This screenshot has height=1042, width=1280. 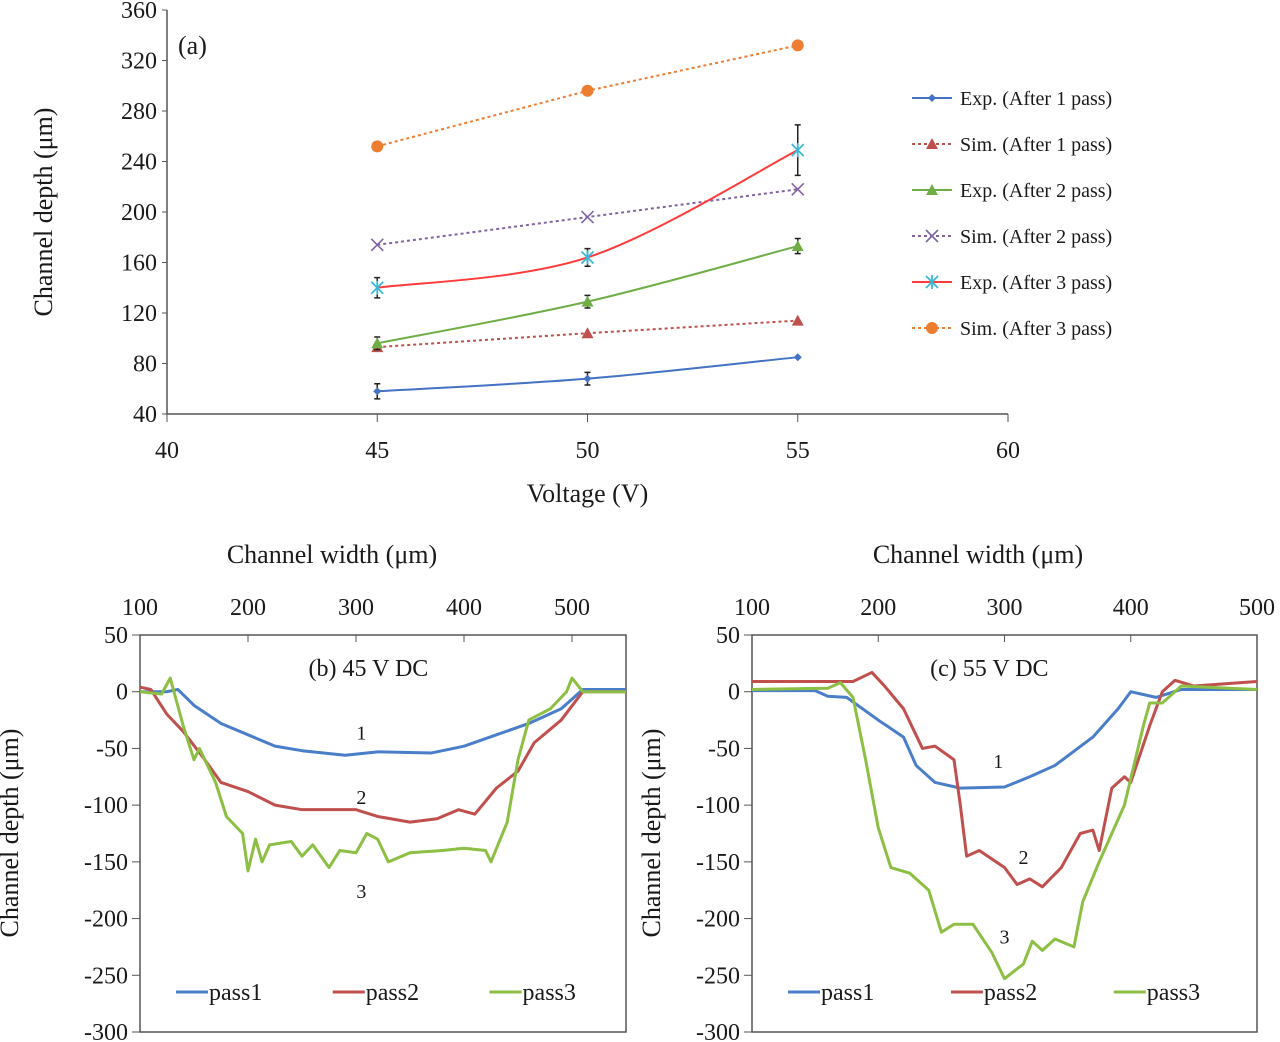 I want to click on panel-label: (c) 55 V DC, so click(x=989, y=669).